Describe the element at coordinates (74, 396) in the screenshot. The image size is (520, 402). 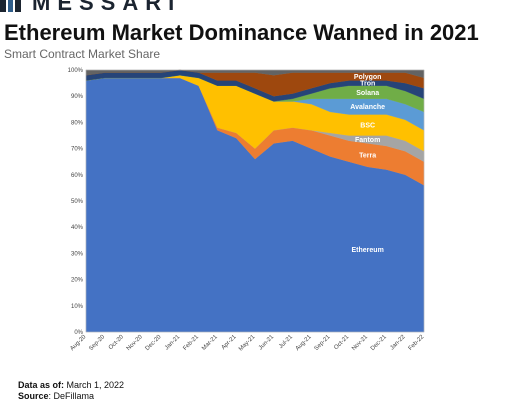
I see `source-value: DeFillama` at that location.